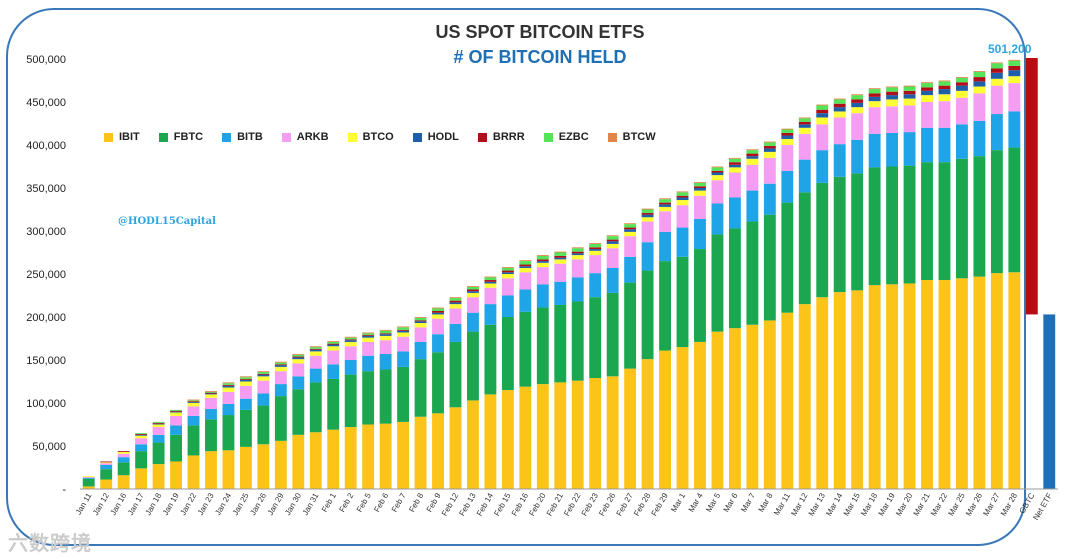  I want to click on x-tick-label: Mar 1, so click(678, 502).